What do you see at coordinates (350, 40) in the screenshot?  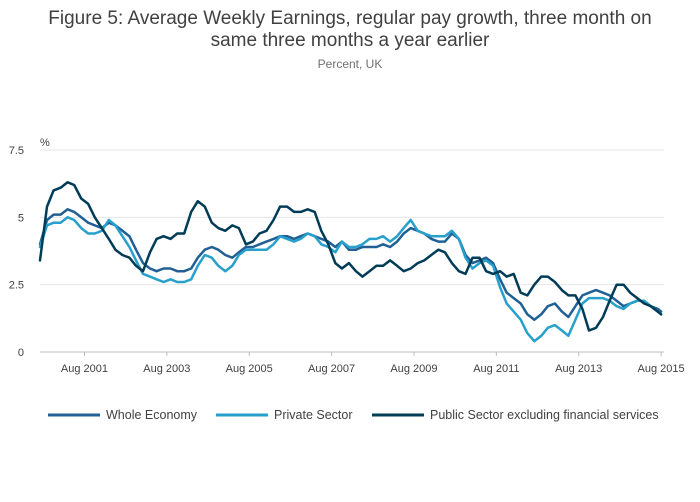 I see `chart-title-line-2: same three months a year earlier` at bounding box center [350, 40].